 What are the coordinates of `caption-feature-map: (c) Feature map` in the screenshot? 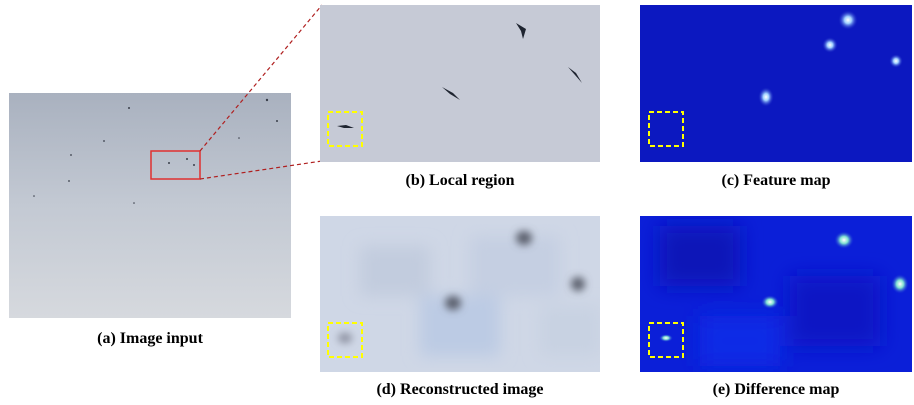 It's located at (776, 180).